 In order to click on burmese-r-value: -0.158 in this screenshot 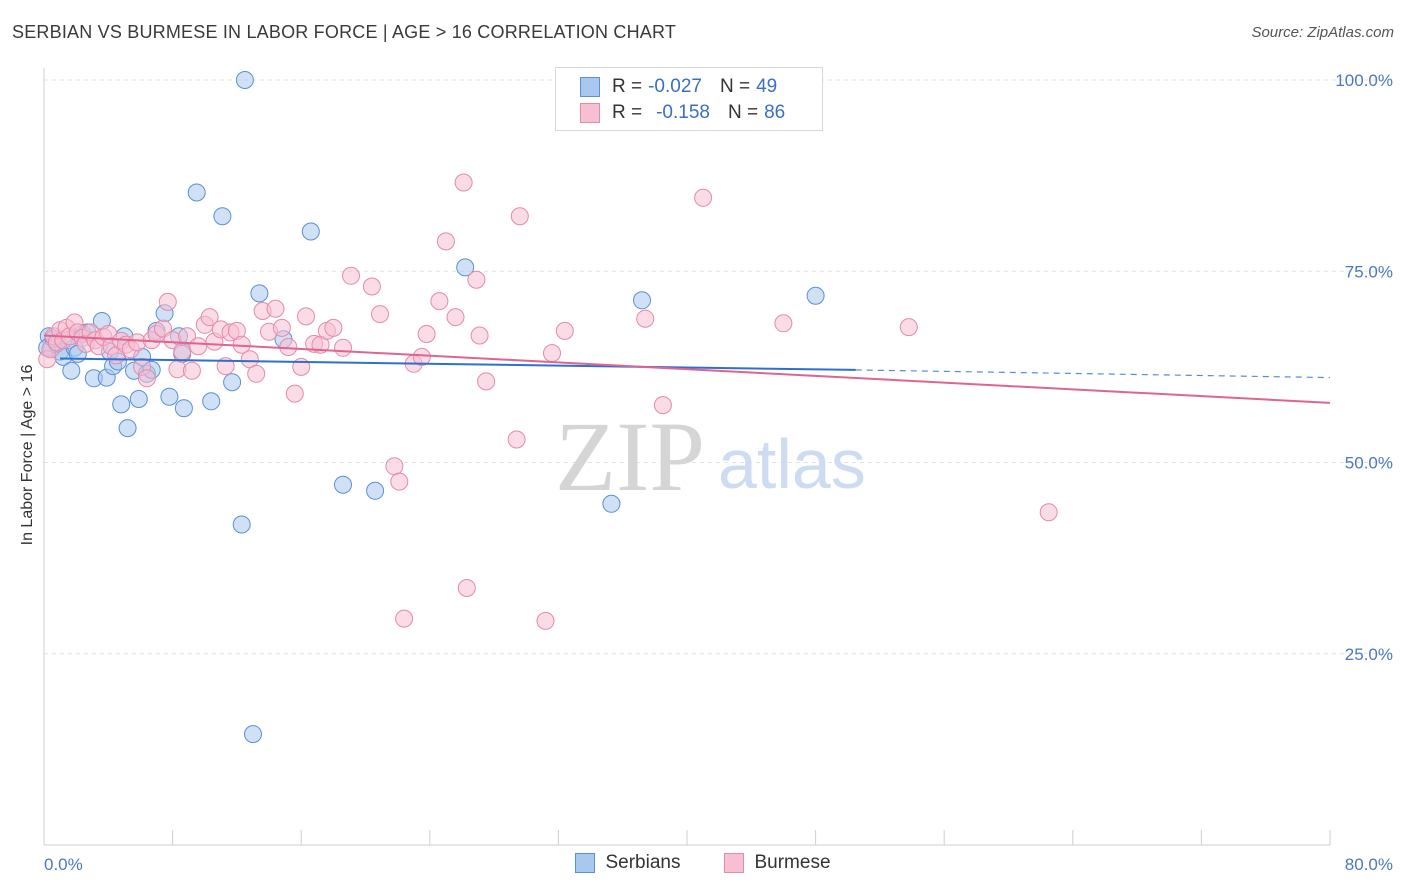, I will do `click(683, 112)`.